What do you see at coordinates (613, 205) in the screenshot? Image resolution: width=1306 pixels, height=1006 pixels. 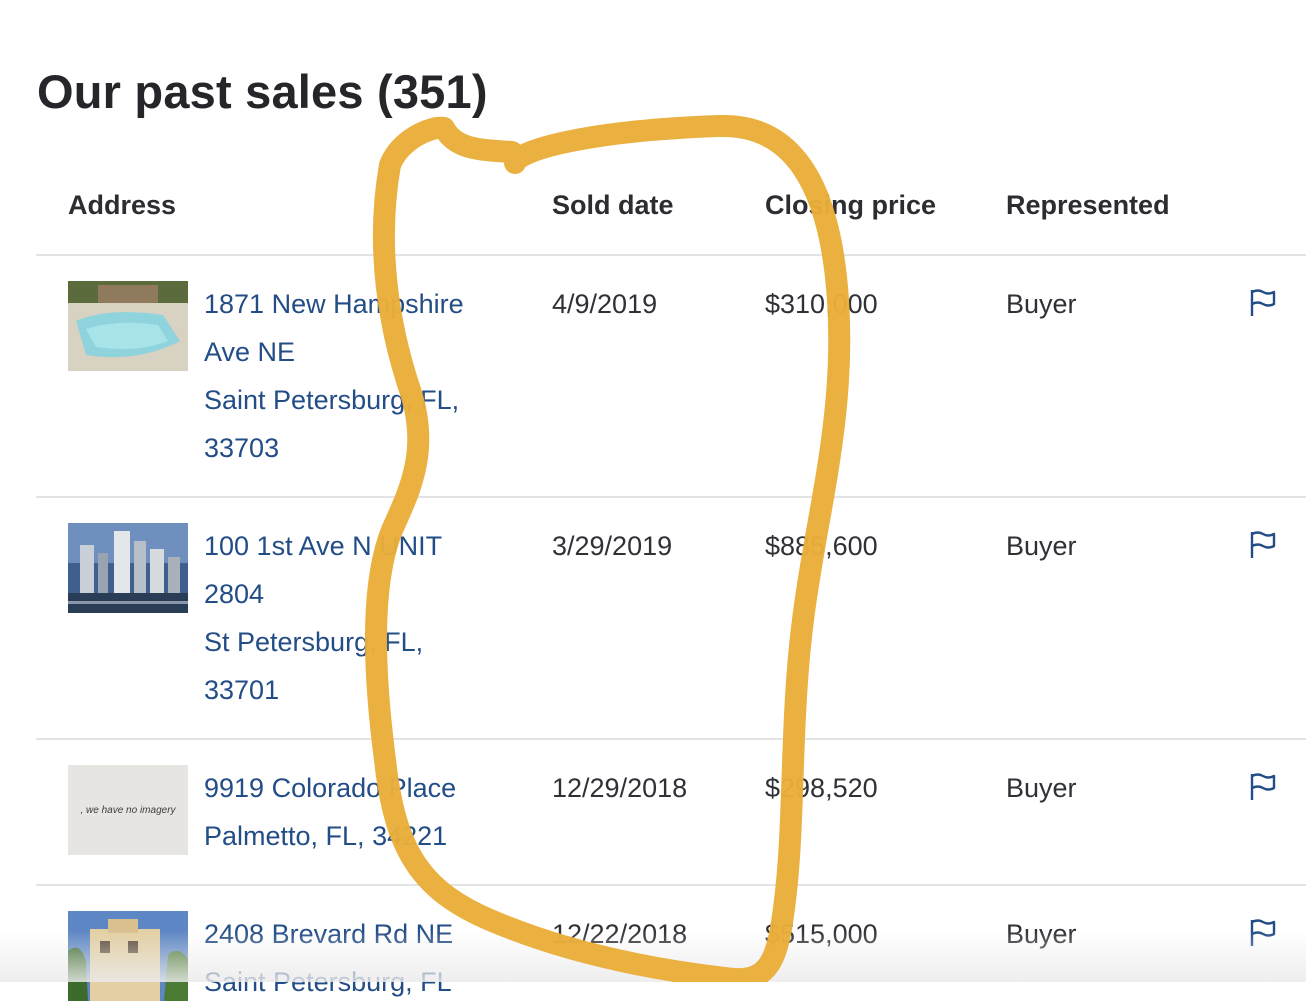 I see `header-sold-date: Sold date` at bounding box center [613, 205].